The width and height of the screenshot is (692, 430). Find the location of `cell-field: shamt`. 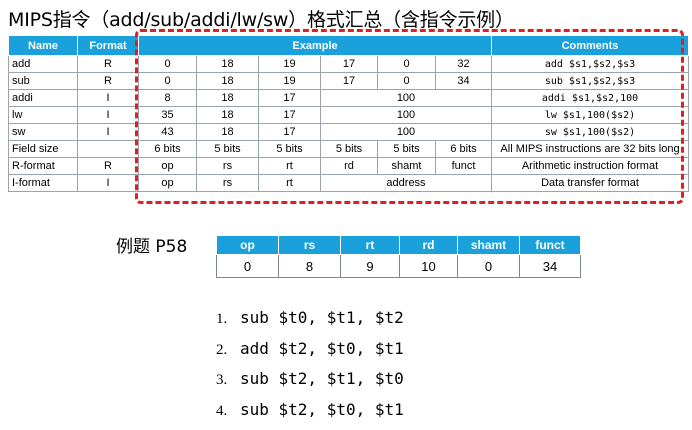

cell-field: shamt is located at coordinates (407, 166).